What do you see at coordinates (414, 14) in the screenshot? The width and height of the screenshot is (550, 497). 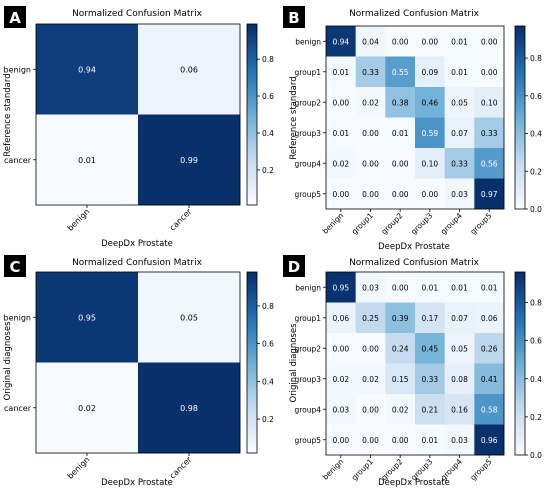 I see `chart-title: Normalized Confusion Matrix` at bounding box center [414, 14].